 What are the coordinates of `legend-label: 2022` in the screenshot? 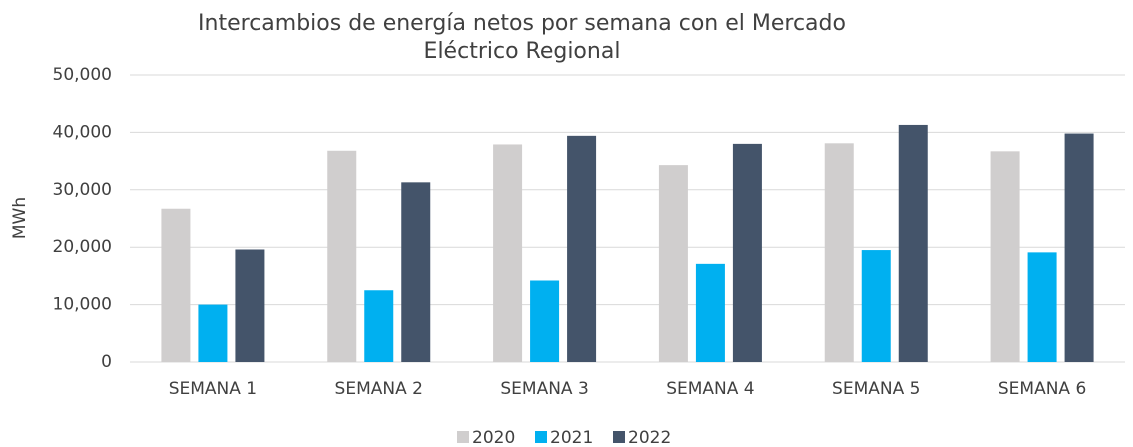 It's located at (649, 437).